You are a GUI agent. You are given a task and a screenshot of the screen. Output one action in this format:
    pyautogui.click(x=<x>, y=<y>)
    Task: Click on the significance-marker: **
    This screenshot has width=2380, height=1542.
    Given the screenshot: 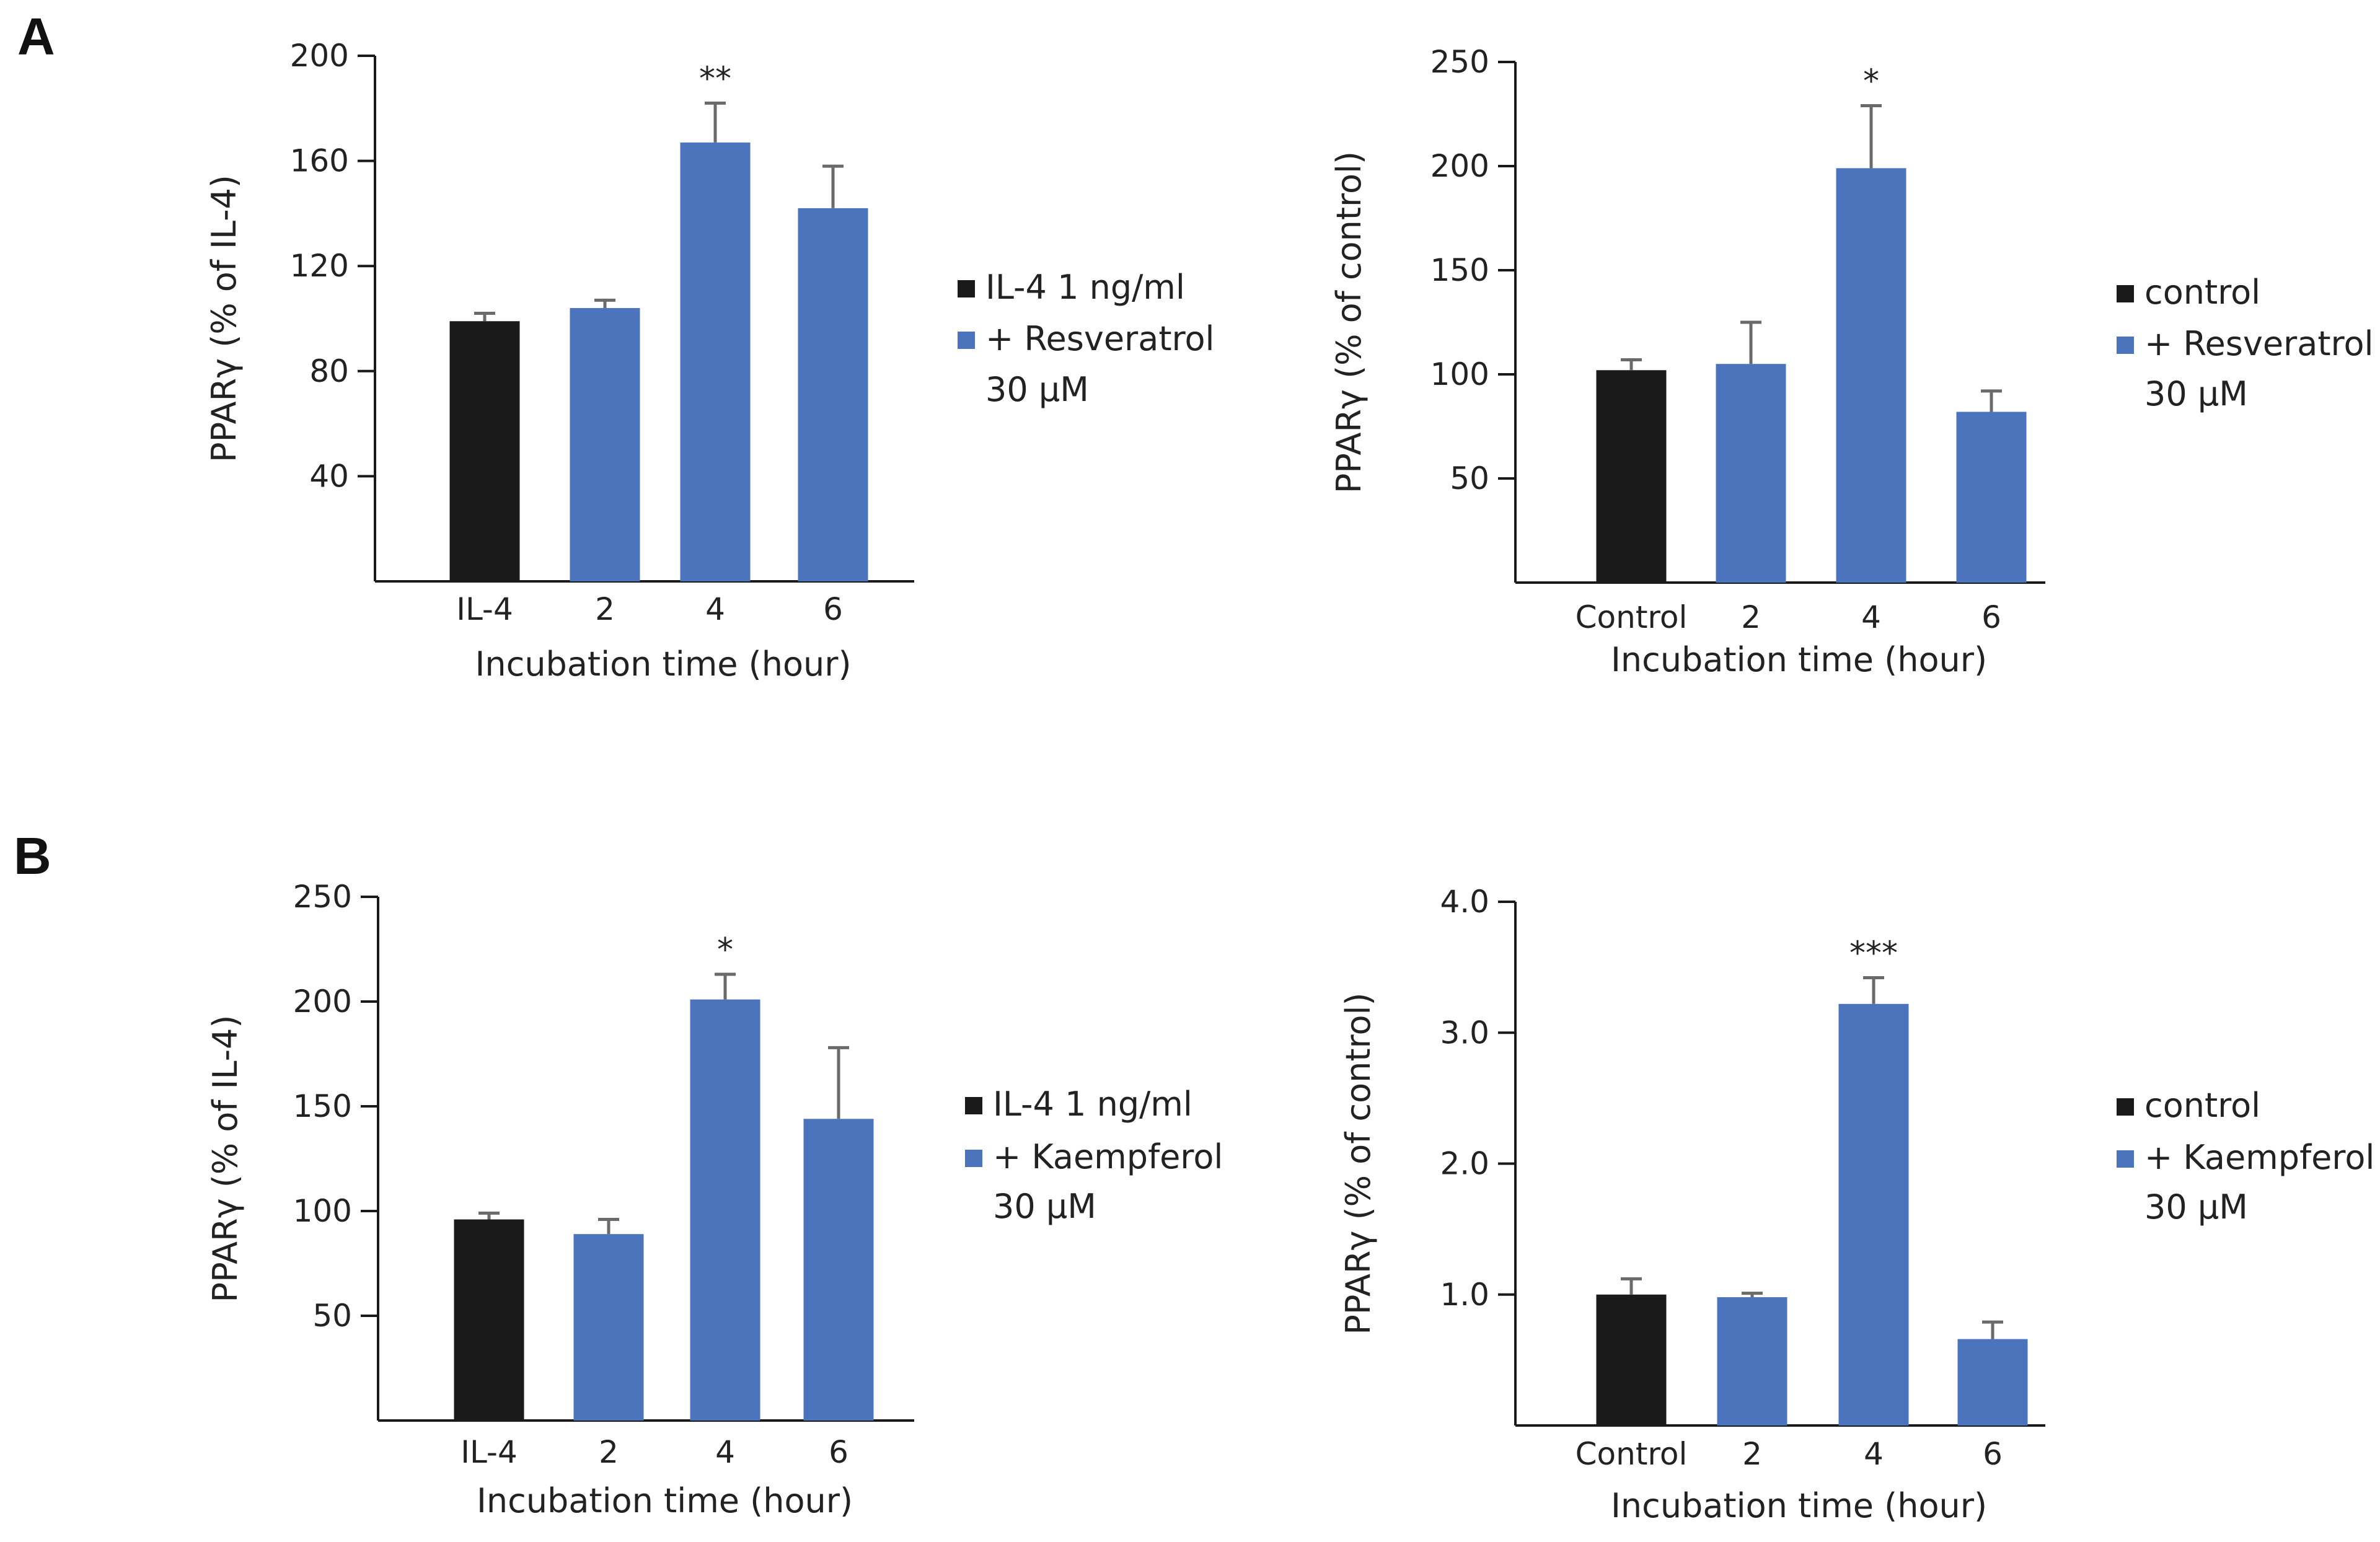 What is the action you would take?
    pyautogui.click(x=715, y=78)
    